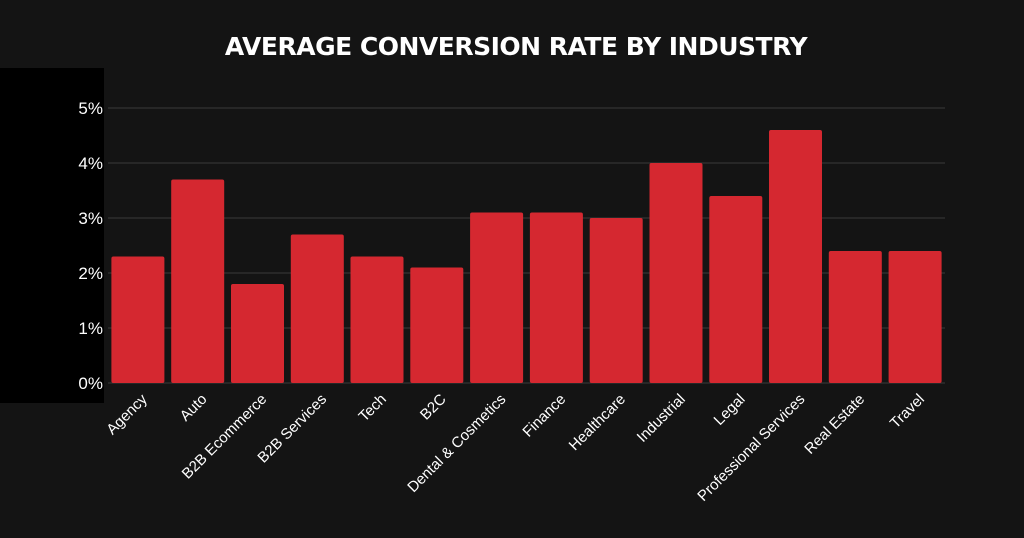  Describe the element at coordinates (90, 108) in the screenshot. I see `y-tick-label: 5%` at that location.